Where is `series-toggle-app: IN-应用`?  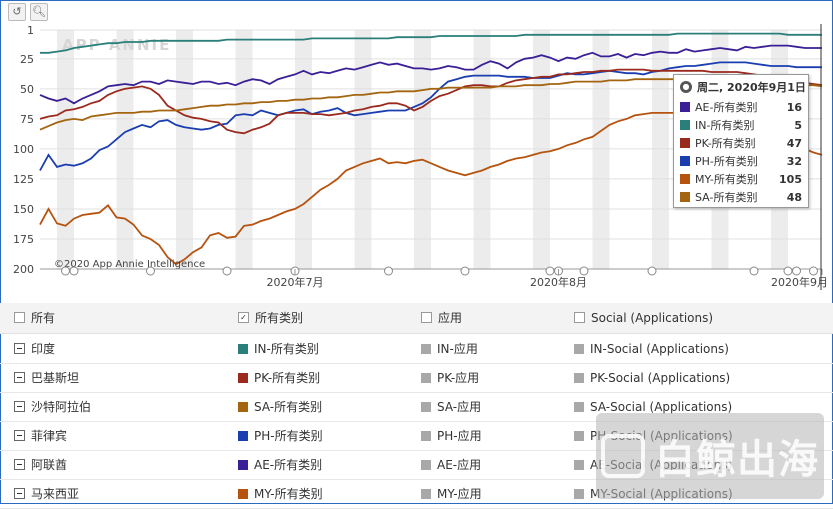 series-toggle-app: IN-应用 is located at coordinates (449, 348).